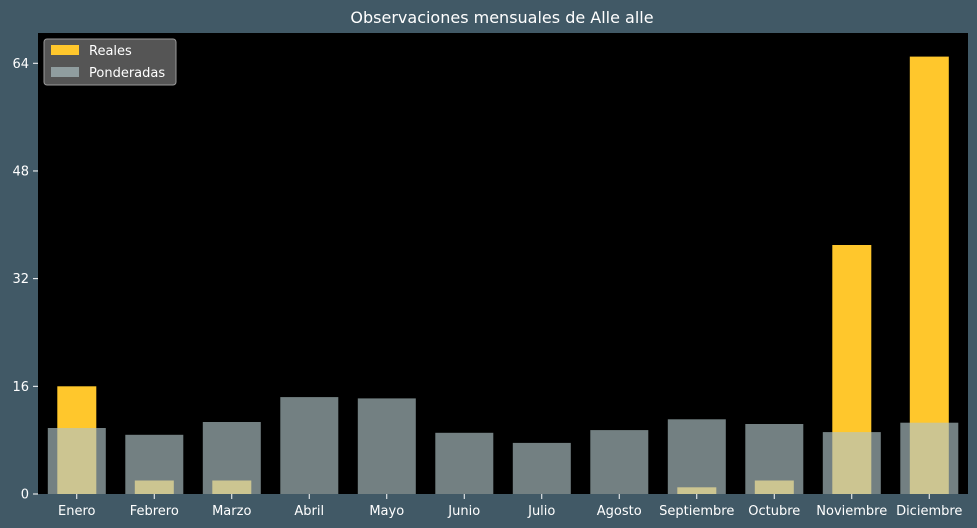 This screenshot has height=528, width=977. What do you see at coordinates (774, 511) in the screenshot?
I see `x-tick-label-octubre: Octubre` at bounding box center [774, 511].